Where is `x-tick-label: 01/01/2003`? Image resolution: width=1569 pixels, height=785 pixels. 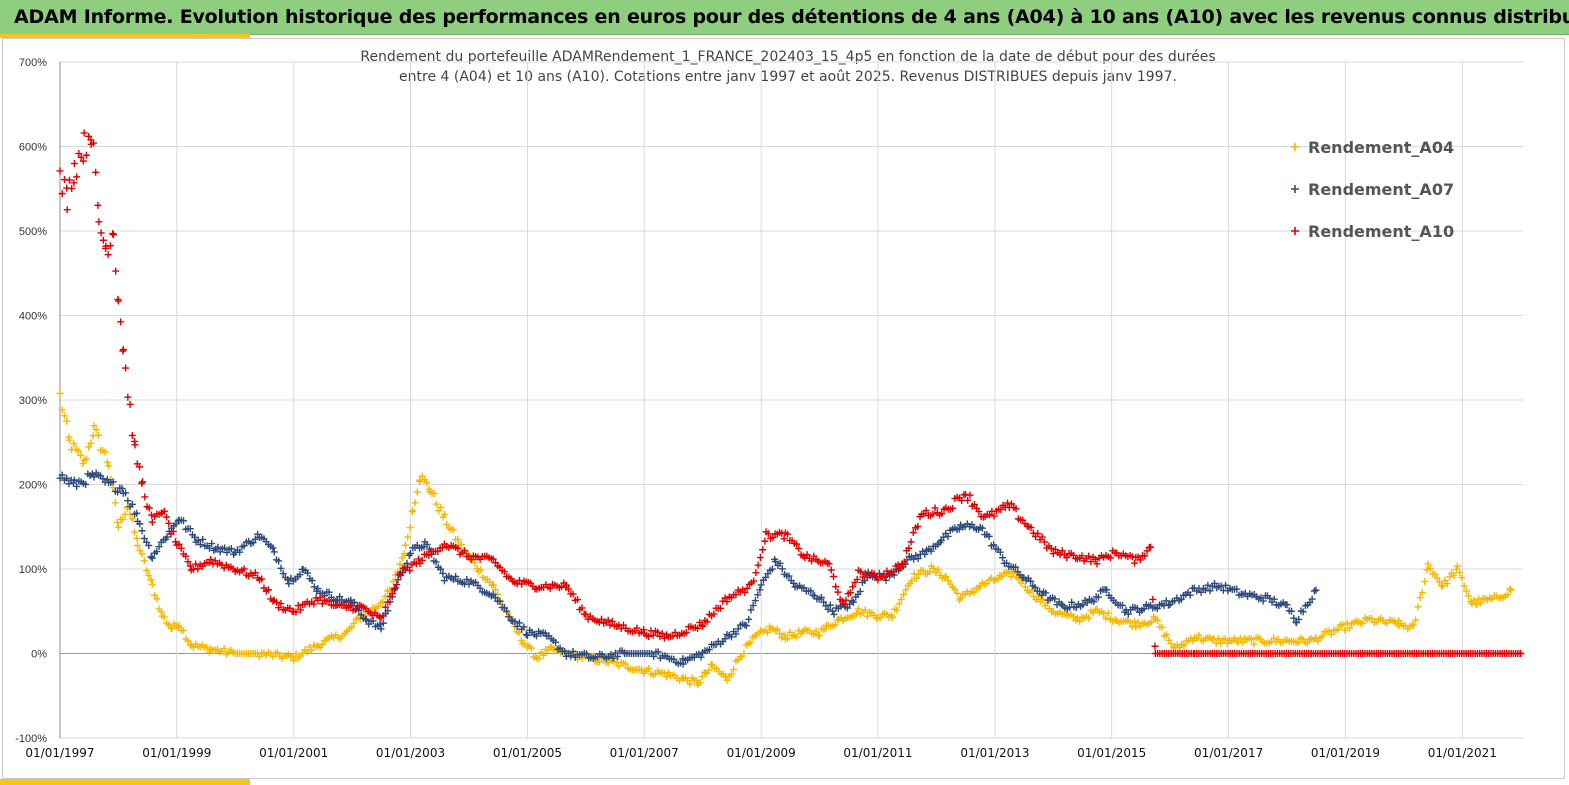
x-tick-label: 01/01/2003 is located at coordinates (410, 753).